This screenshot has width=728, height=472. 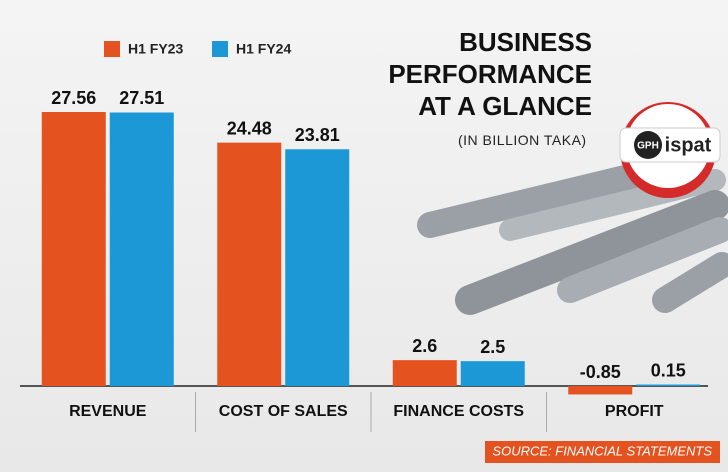 What do you see at coordinates (492, 347) in the screenshot?
I see `data-label: 2.5` at bounding box center [492, 347].